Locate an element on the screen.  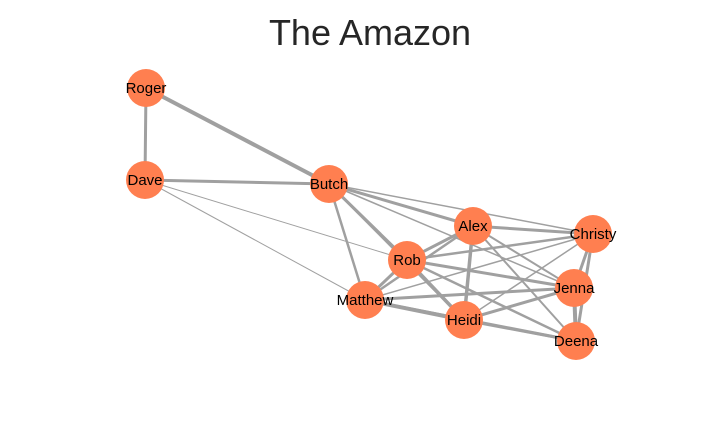
node-circle-matthew is located at coordinates (365, 300).